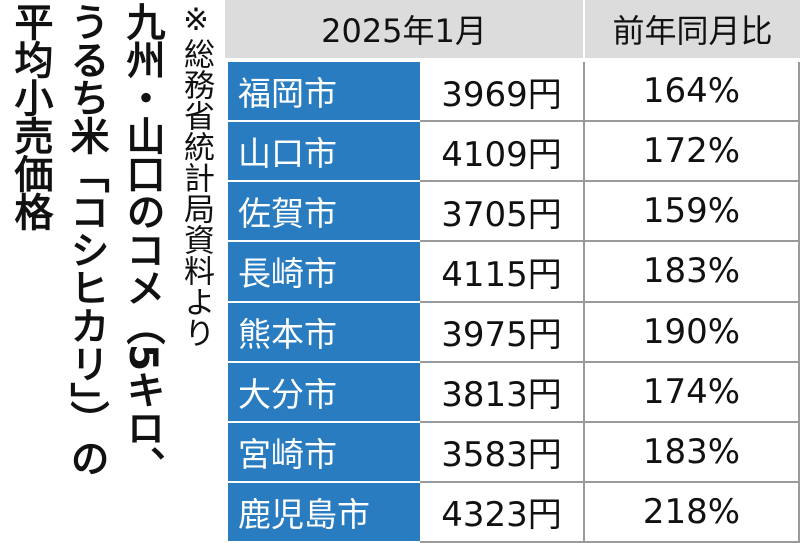 The height and width of the screenshot is (543, 800). I want to click on ratio-cell: 164%, so click(692, 92).